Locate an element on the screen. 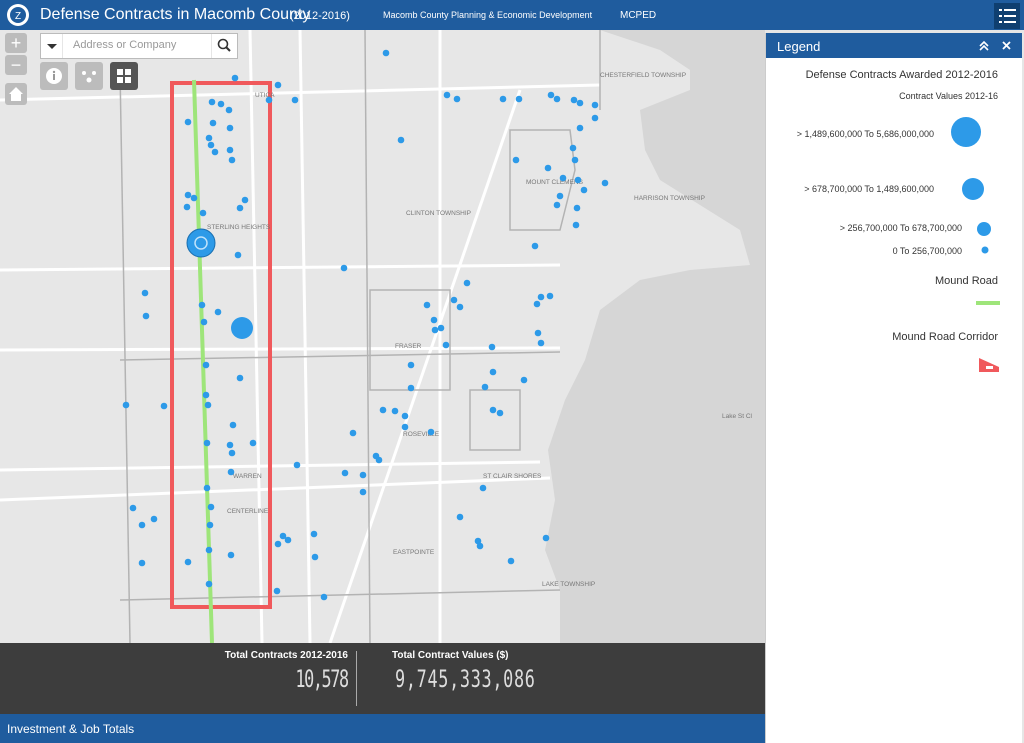  header-link: MCPED is located at coordinates (638, 15).